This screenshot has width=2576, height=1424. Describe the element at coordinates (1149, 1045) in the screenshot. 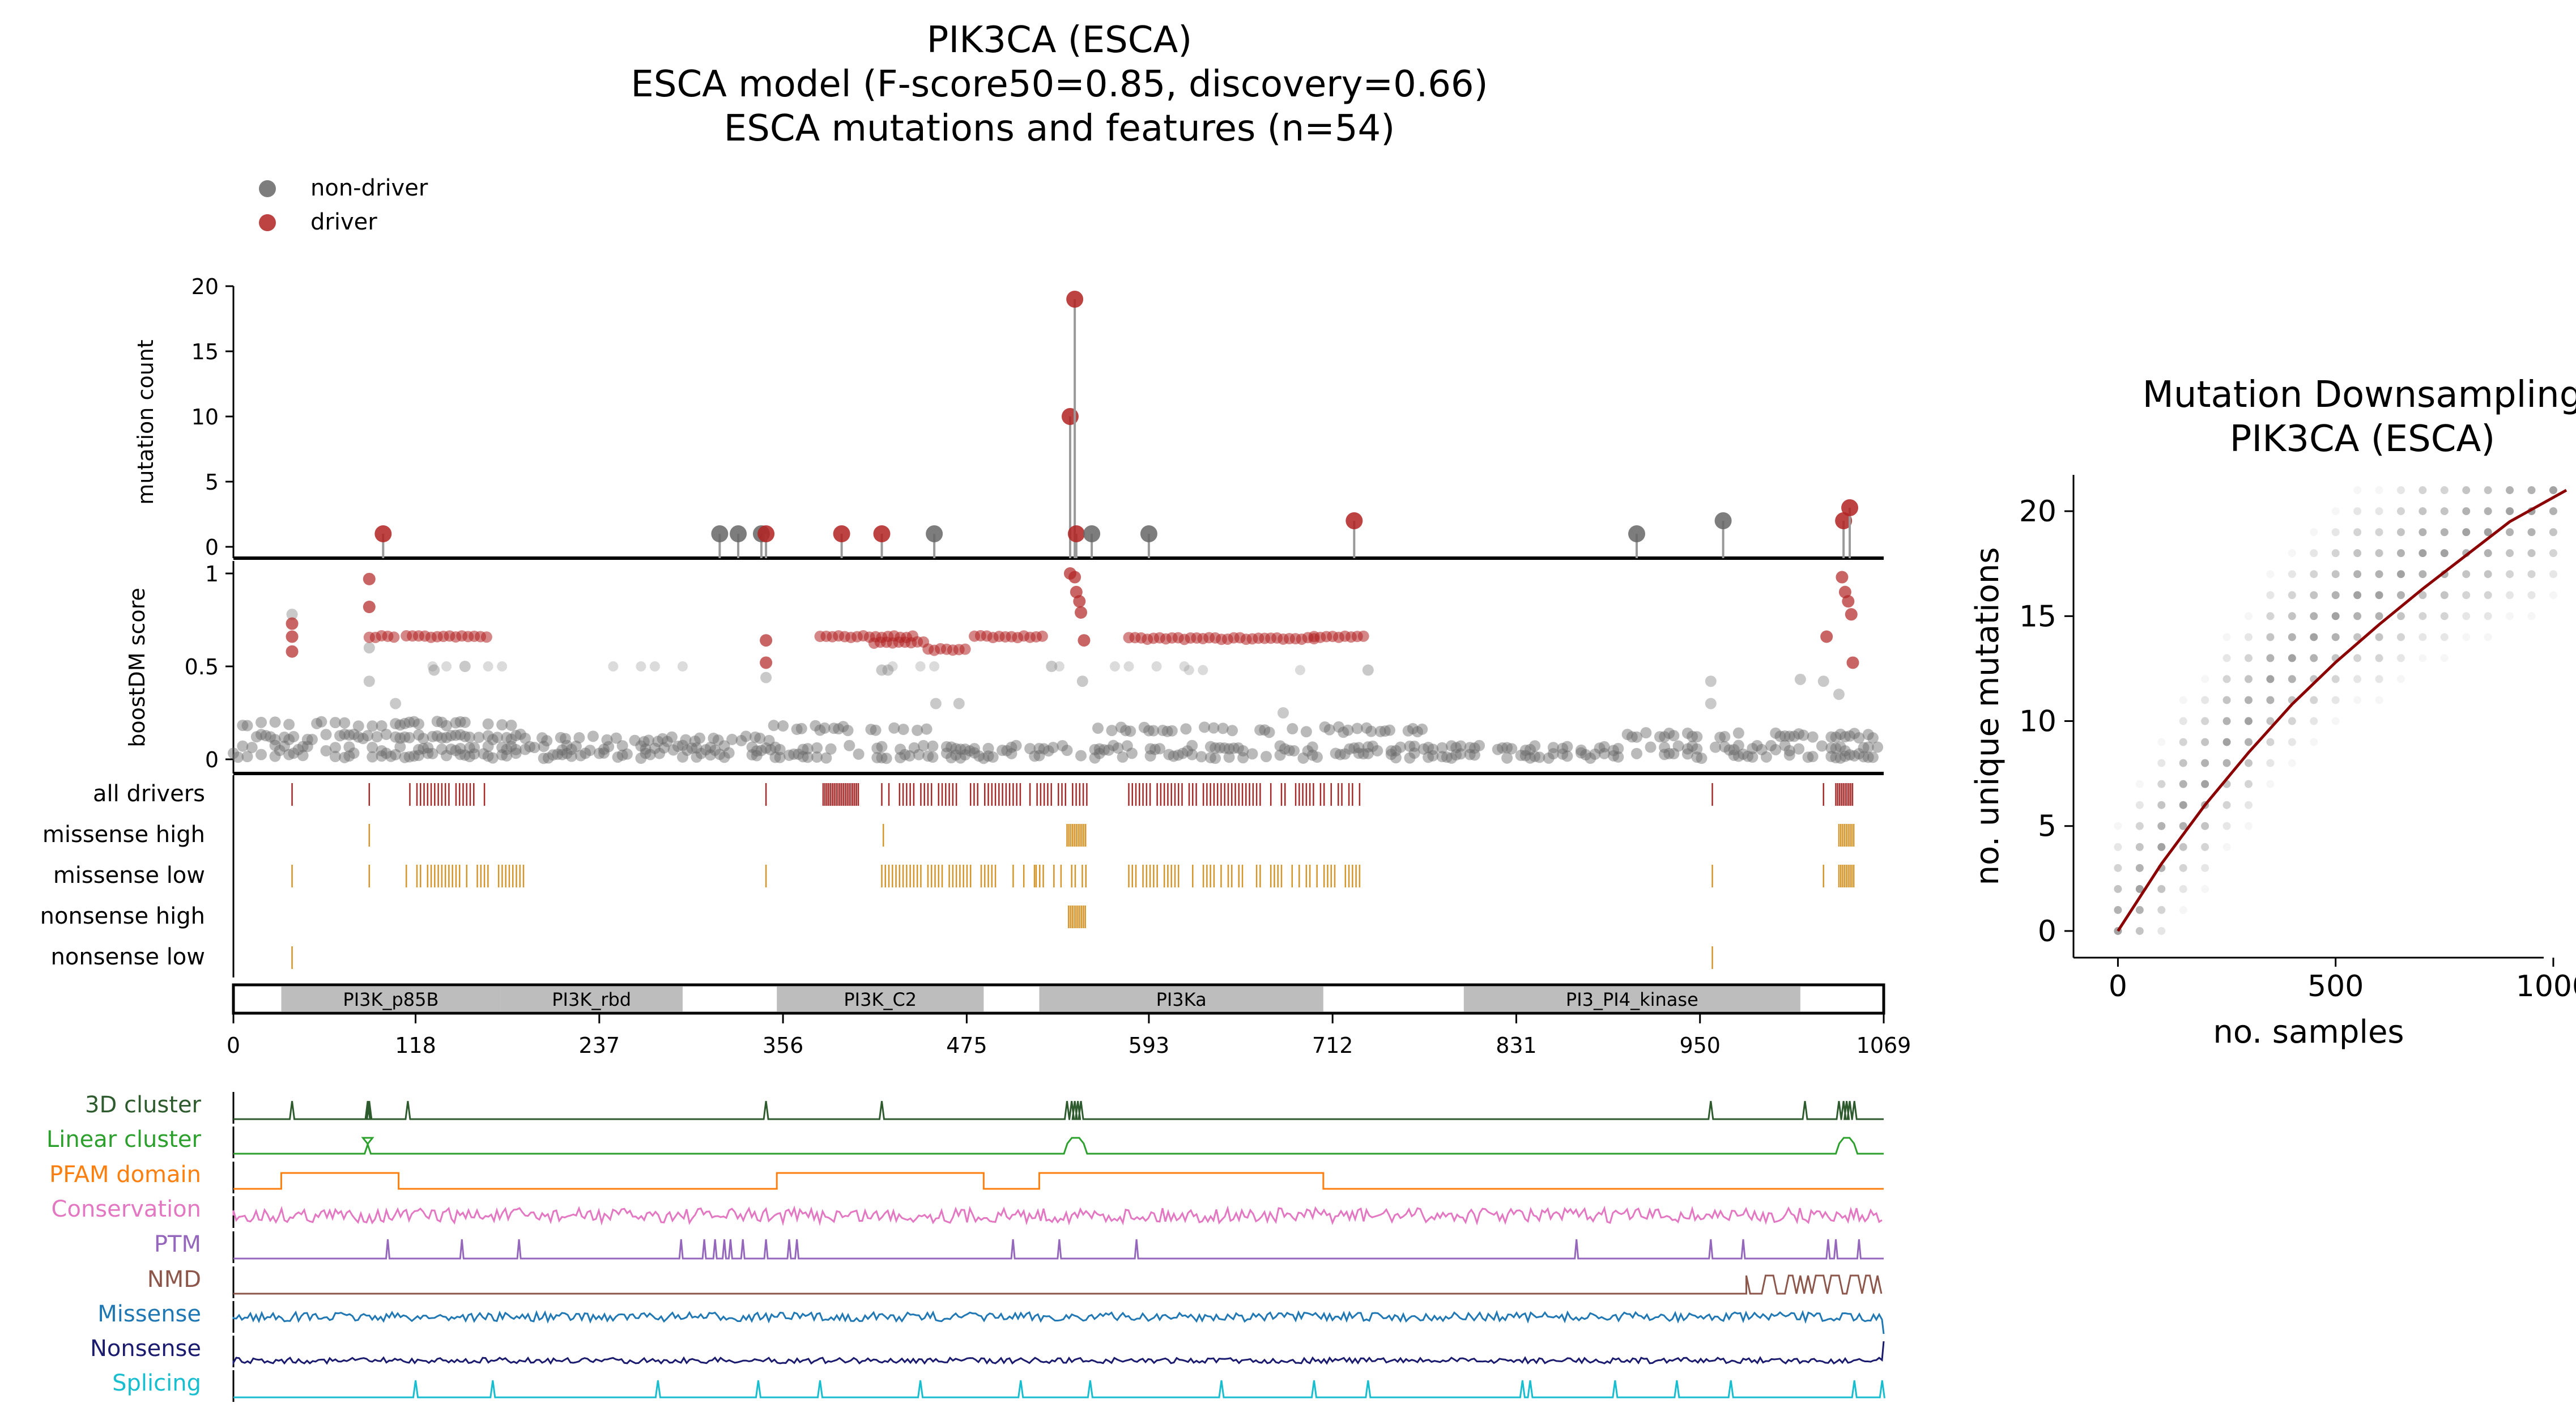

I see `protein-tick-label-5: 593` at that location.